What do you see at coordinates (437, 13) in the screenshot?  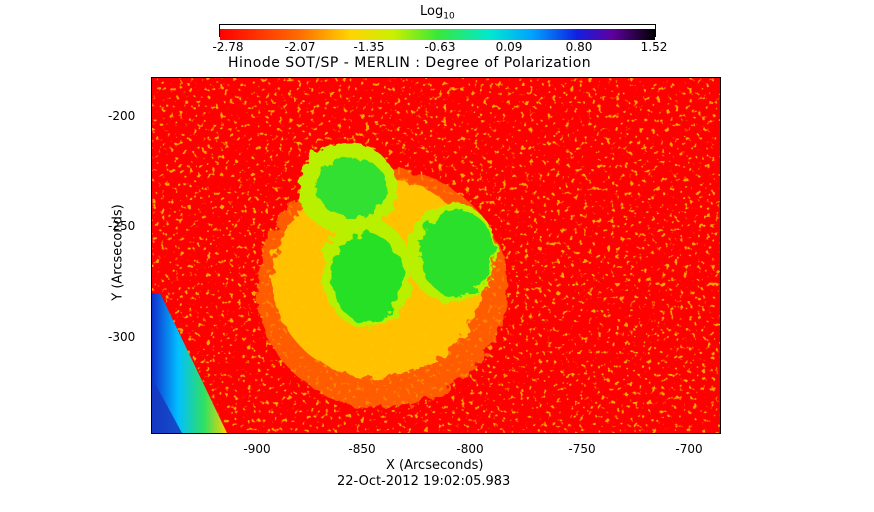 I see `colorbar-title: Log10` at bounding box center [437, 13].